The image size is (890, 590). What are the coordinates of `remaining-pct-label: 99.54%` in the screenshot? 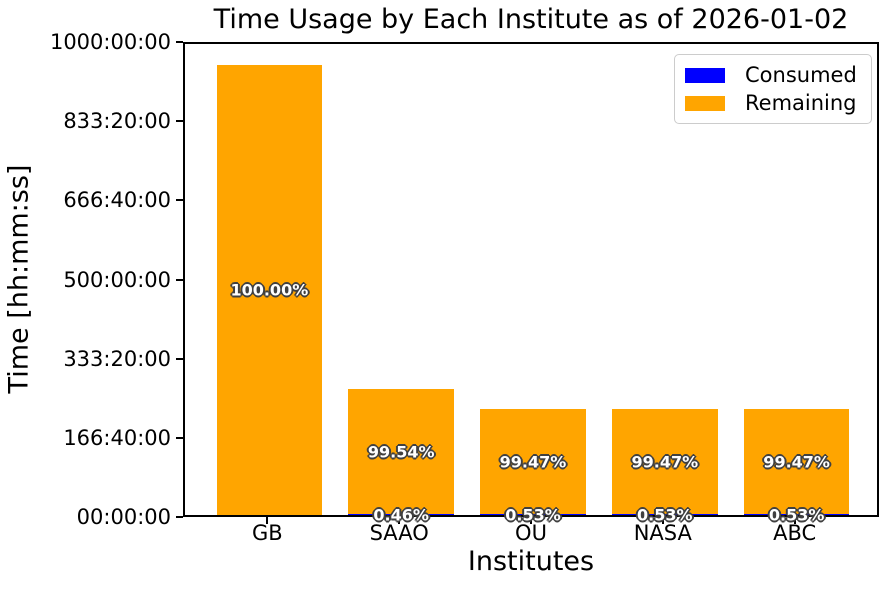 It's located at (401, 452).